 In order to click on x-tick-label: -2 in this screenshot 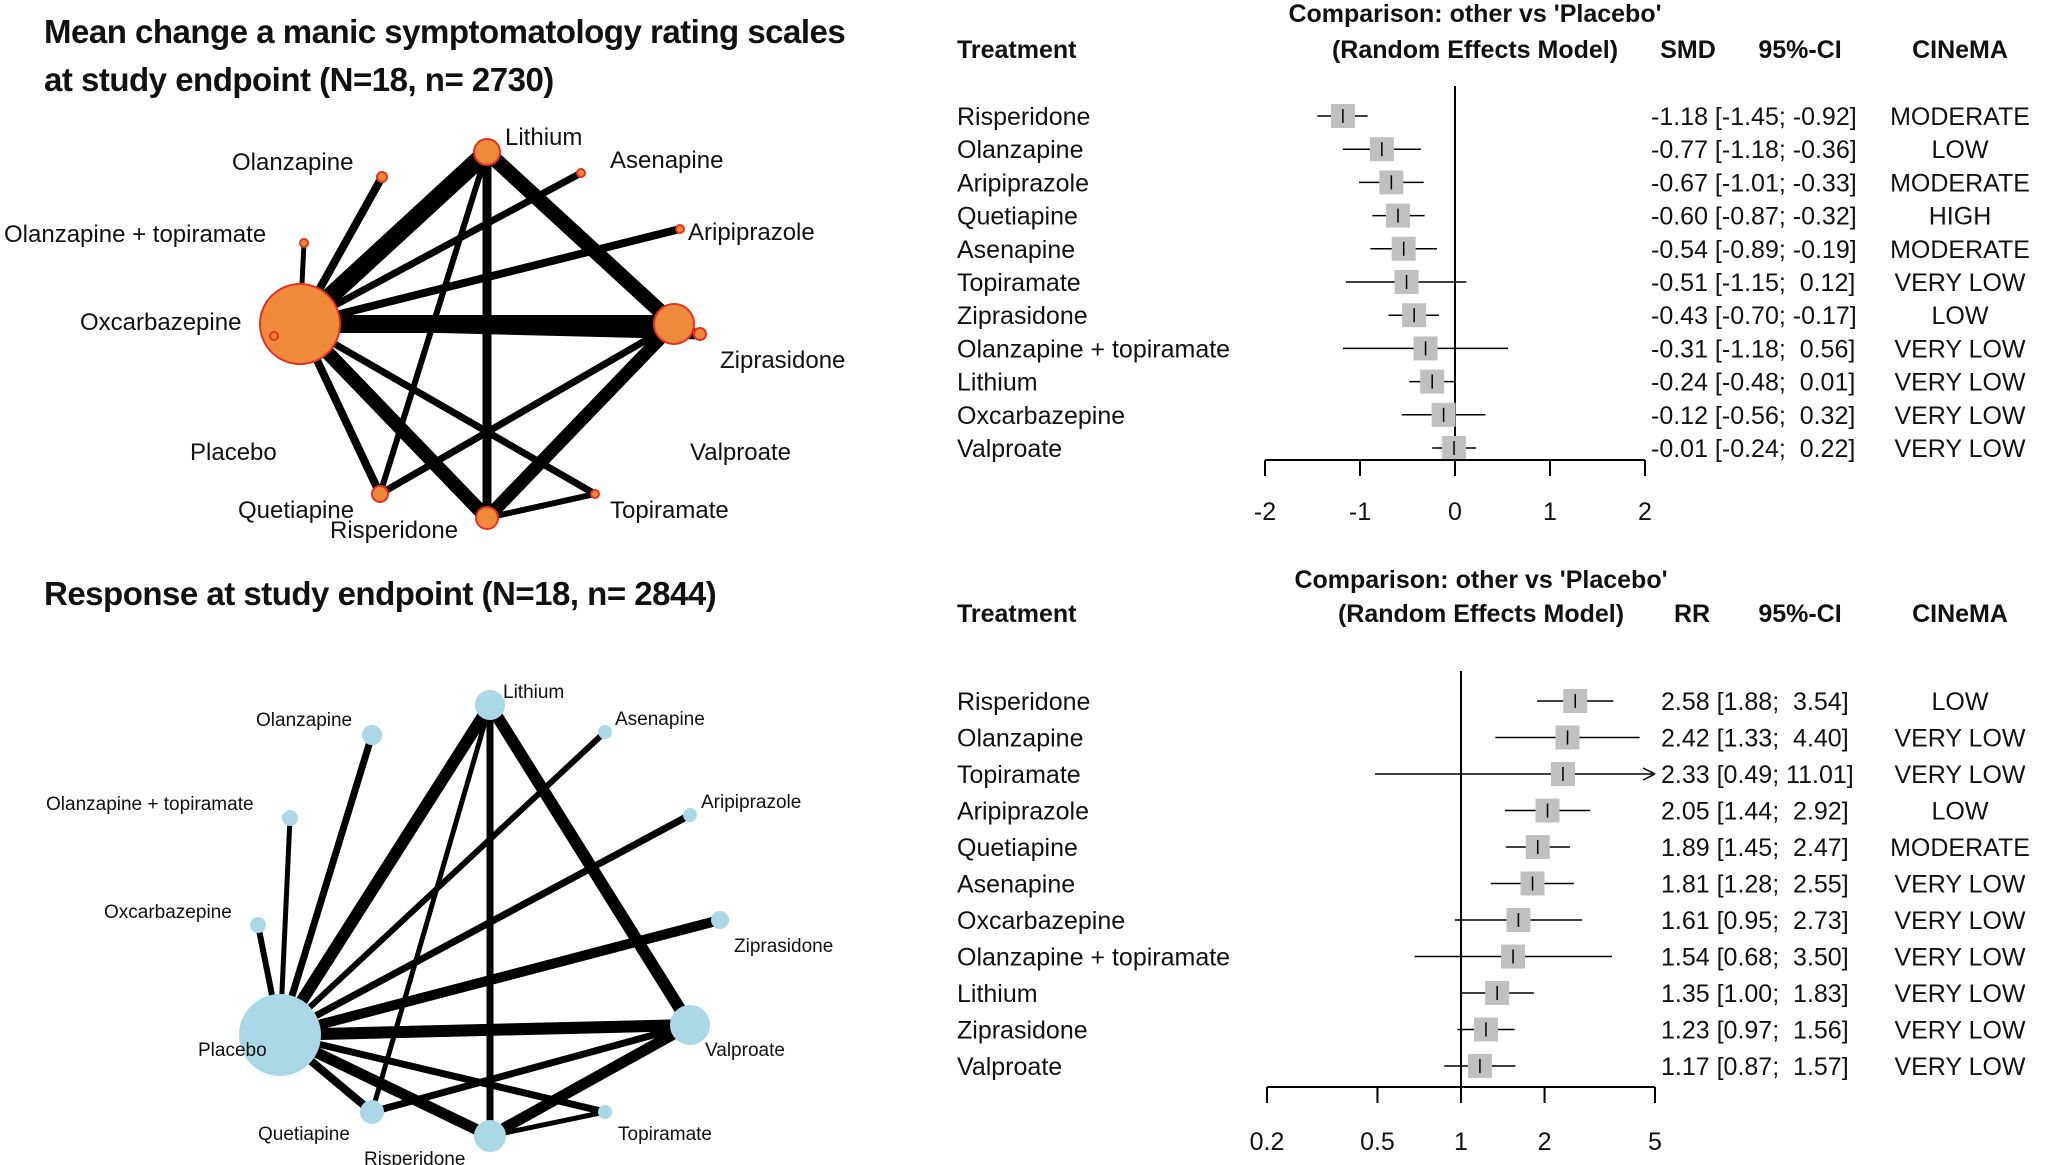, I will do `click(1265, 512)`.